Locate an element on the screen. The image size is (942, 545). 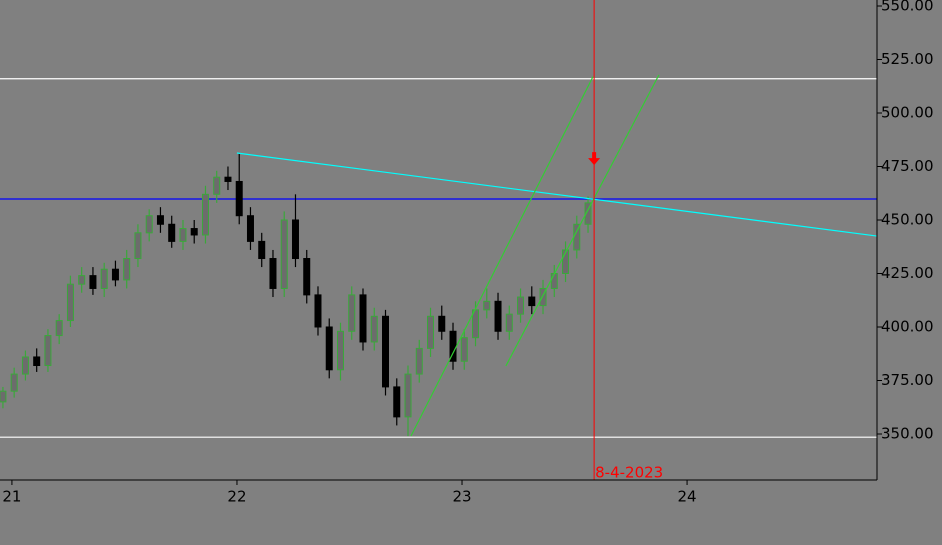
y-tick-label: 425.00 is located at coordinates (907, 273).